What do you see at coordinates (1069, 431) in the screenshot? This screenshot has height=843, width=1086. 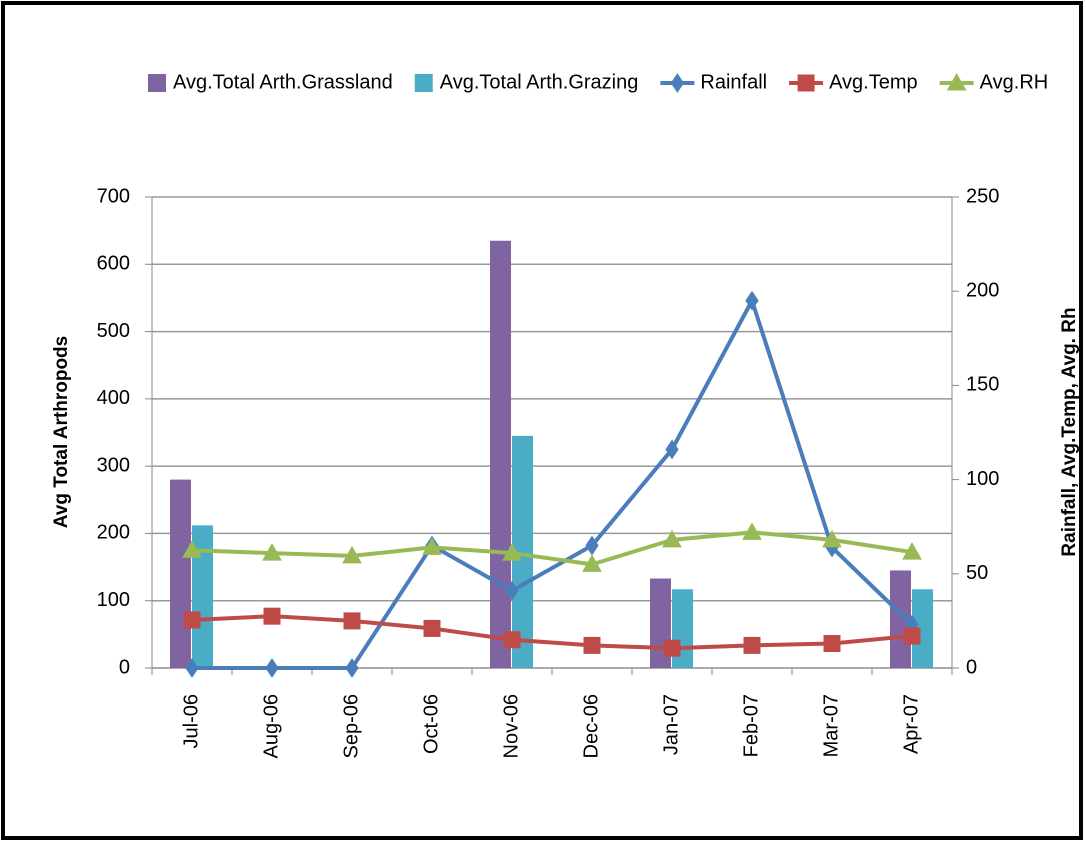 I see `y2-axis-title: Rainfall, Avg.Temp, Avg. Rh` at bounding box center [1069, 431].